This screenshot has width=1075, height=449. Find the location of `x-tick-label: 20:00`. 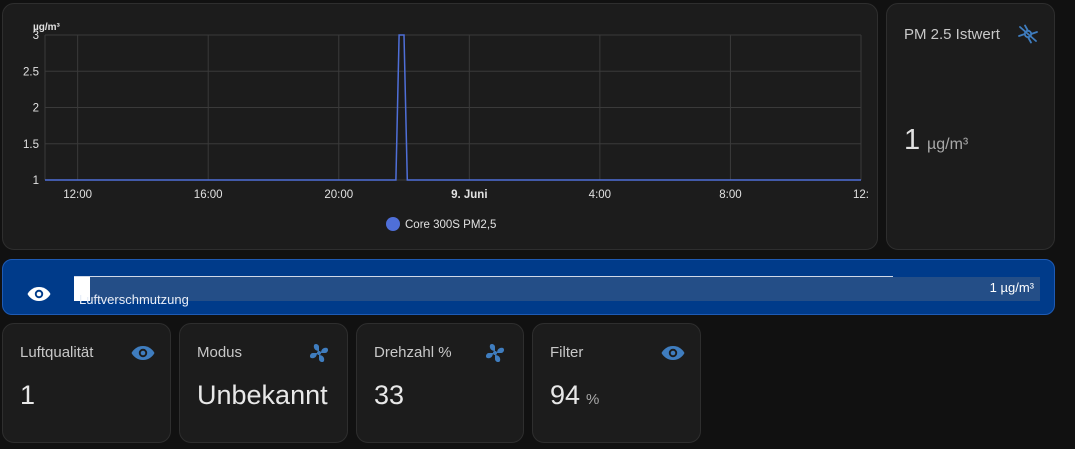

x-tick-label: 20:00 is located at coordinates (338, 195).